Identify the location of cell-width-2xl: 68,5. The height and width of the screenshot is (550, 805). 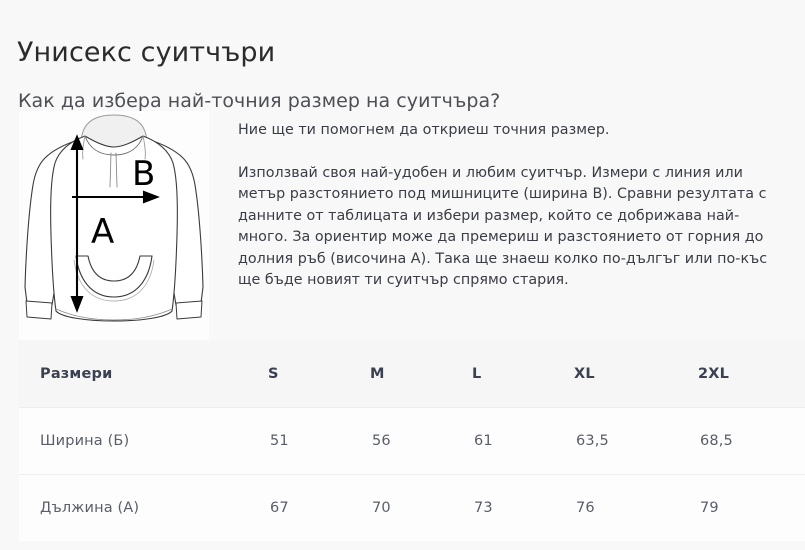
(716, 441).